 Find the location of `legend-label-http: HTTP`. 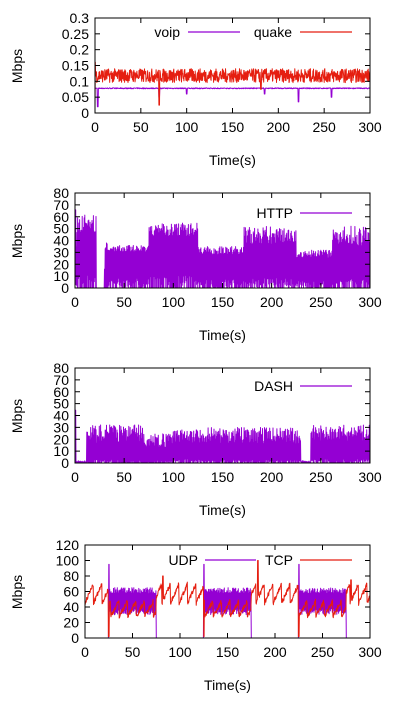

legend-label-http: HTTP is located at coordinates (274, 213).